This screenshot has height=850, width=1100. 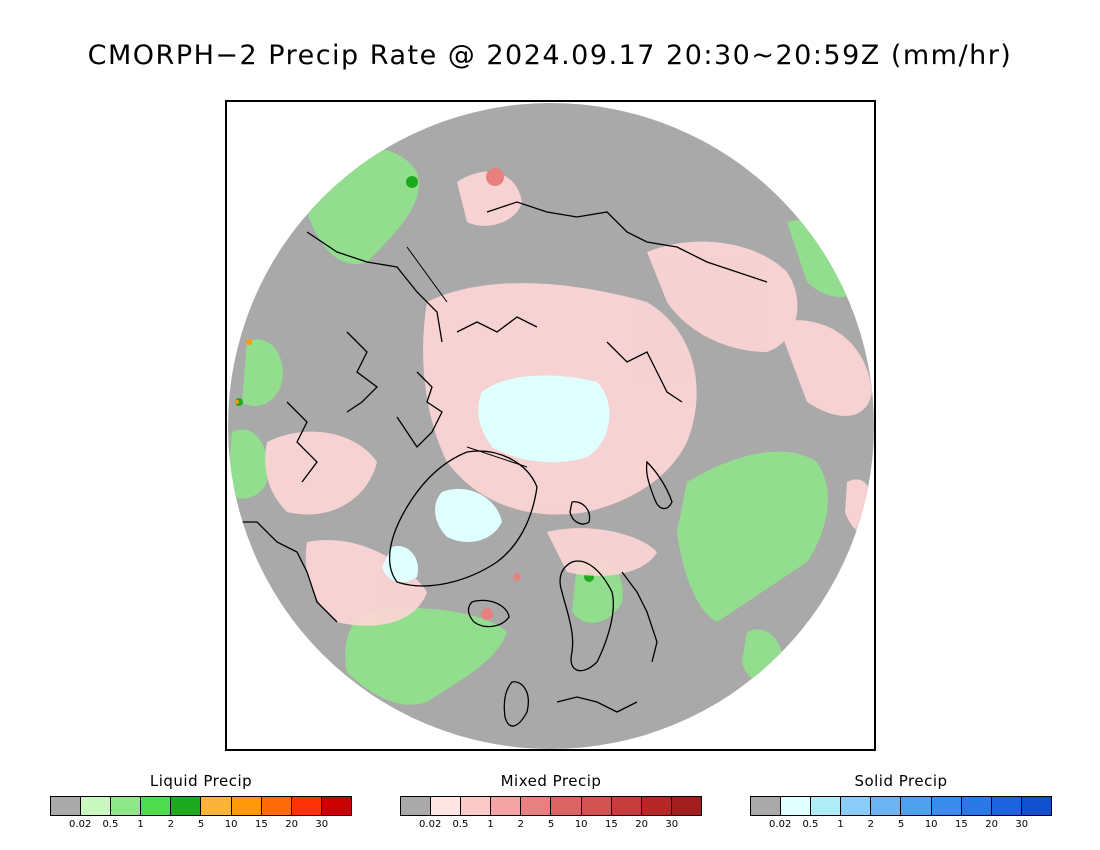 What do you see at coordinates (427, 274) in the screenshot?
I see `dateline` at bounding box center [427, 274].